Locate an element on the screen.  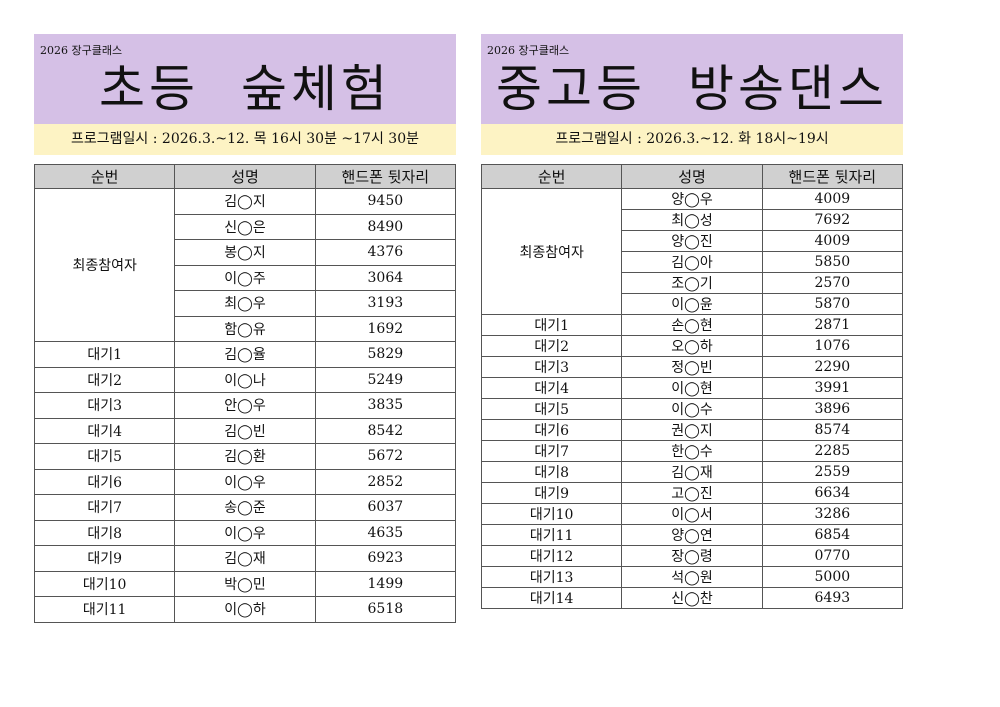
row: 함◯유 1692 is located at coordinates (246, 328).